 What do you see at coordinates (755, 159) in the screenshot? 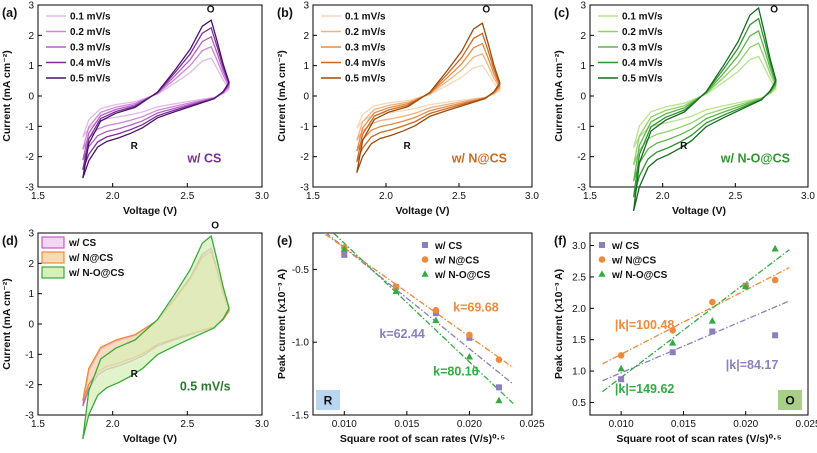
I see `sample-tag: w/ N-O@CS` at bounding box center [755, 159].